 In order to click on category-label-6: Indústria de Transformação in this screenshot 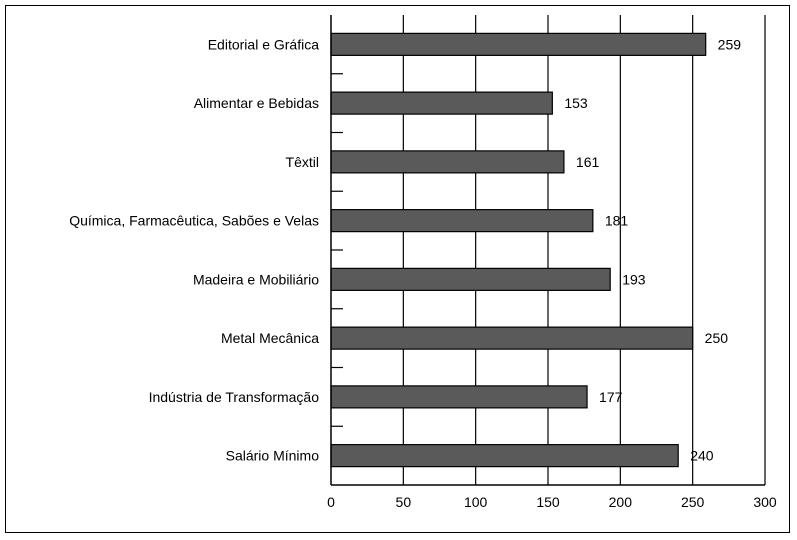, I will do `click(234, 397)`.